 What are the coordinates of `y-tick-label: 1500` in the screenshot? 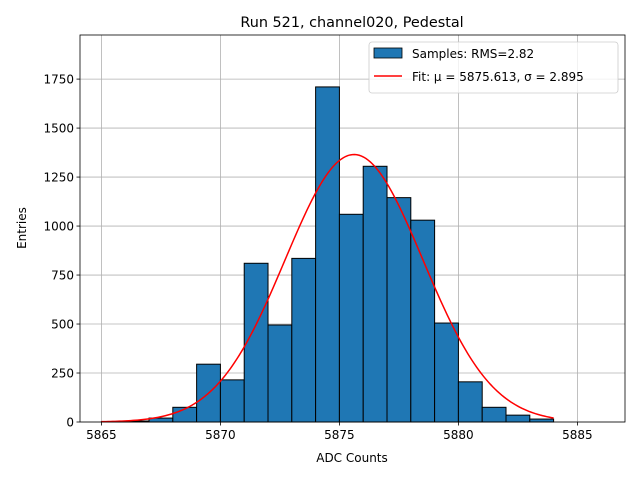 It's located at (58, 128).